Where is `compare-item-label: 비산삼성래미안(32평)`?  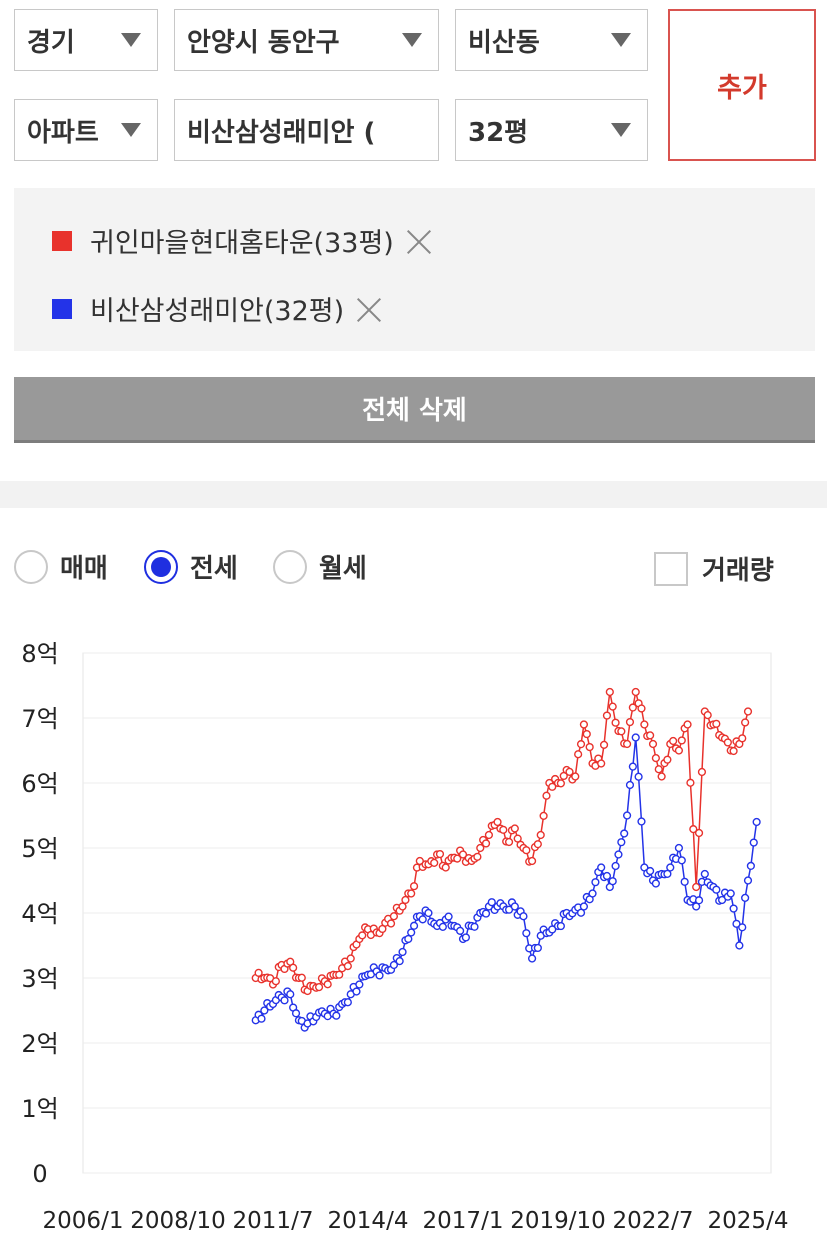 compare-item-label: 비산삼성래미안(32평) is located at coordinates (217, 311).